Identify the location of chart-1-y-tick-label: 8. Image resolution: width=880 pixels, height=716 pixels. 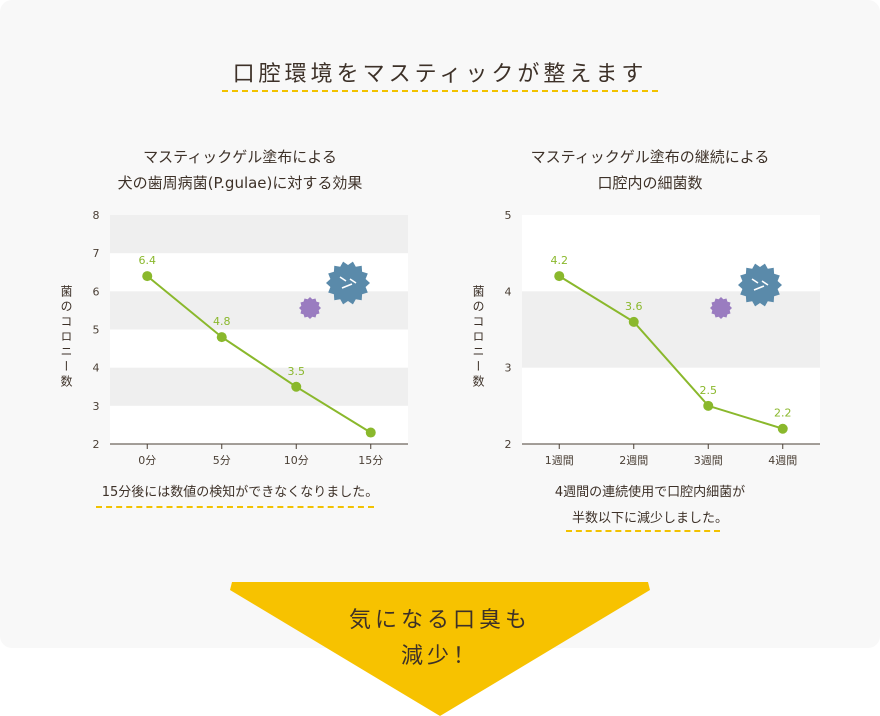
(96, 215).